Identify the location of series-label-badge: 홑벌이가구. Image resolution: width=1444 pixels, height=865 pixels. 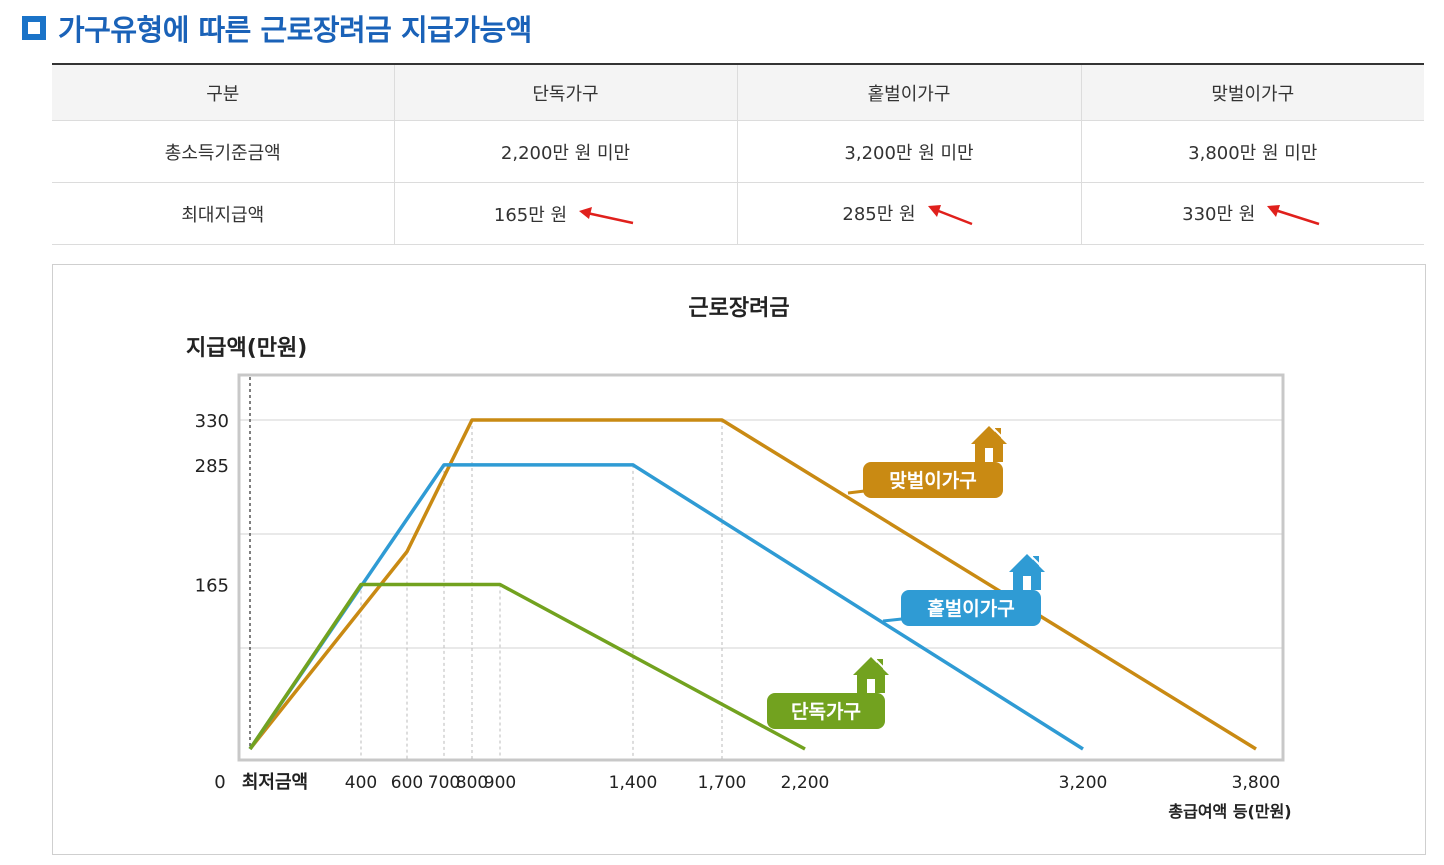
(965, 588).